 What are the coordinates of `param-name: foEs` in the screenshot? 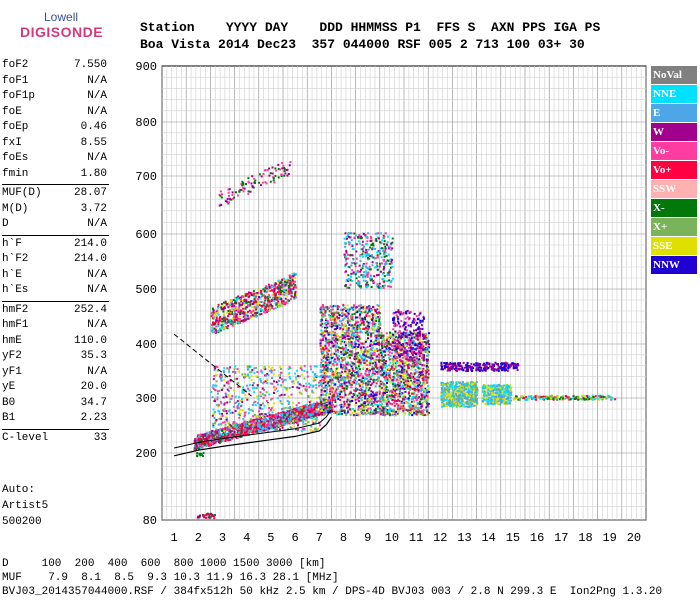 It's located at (15, 158).